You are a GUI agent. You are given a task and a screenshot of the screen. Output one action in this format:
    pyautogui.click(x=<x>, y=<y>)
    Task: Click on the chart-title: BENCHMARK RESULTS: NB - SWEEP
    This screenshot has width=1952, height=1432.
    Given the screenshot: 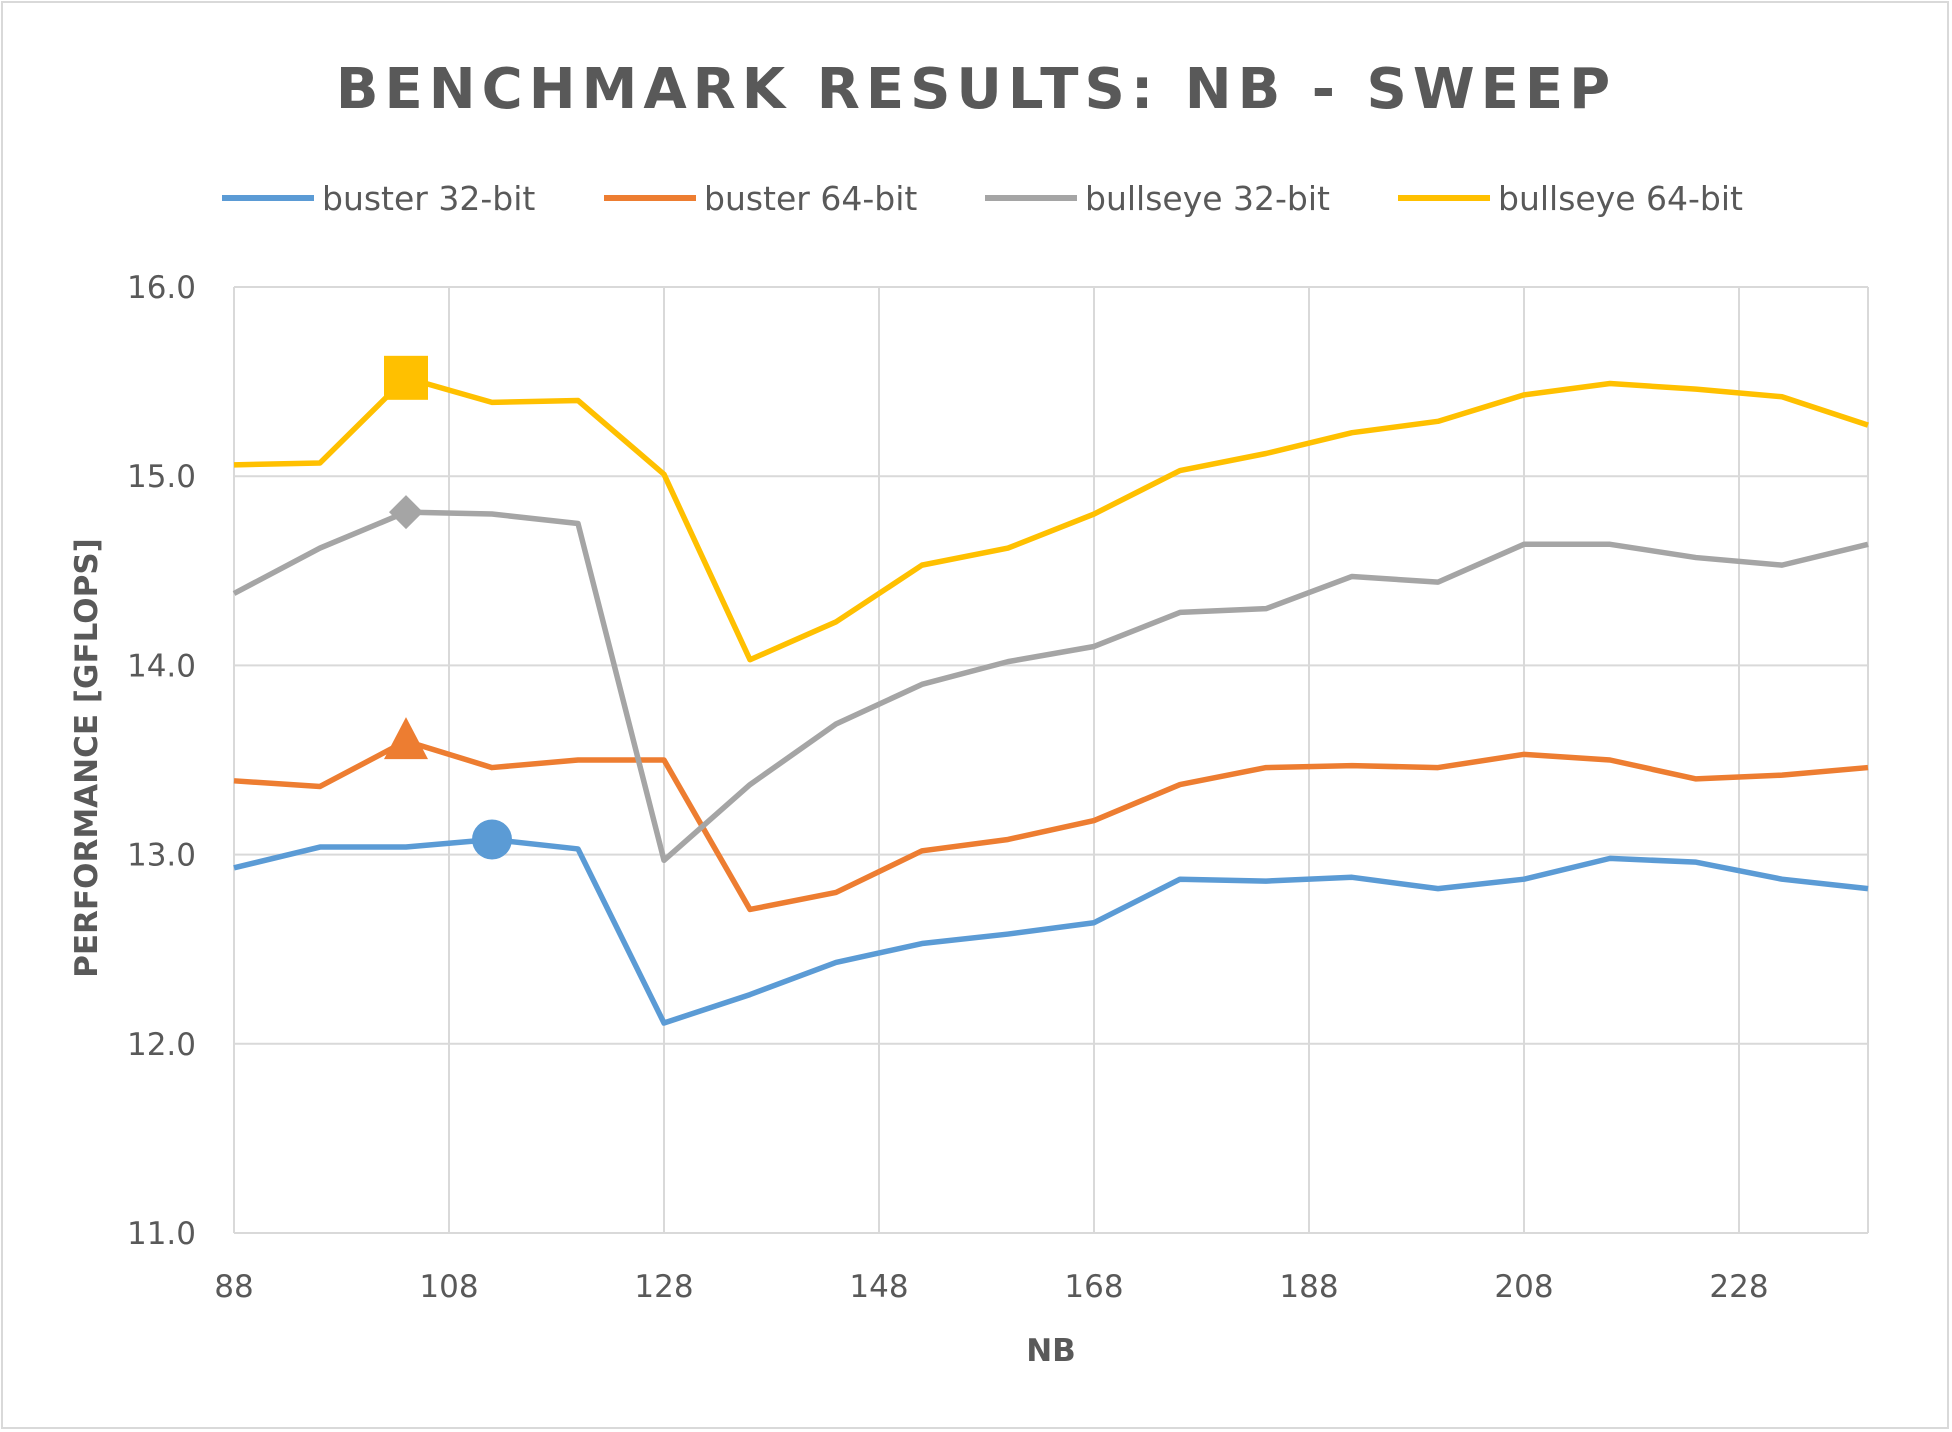 What is the action you would take?
    pyautogui.click(x=976, y=89)
    